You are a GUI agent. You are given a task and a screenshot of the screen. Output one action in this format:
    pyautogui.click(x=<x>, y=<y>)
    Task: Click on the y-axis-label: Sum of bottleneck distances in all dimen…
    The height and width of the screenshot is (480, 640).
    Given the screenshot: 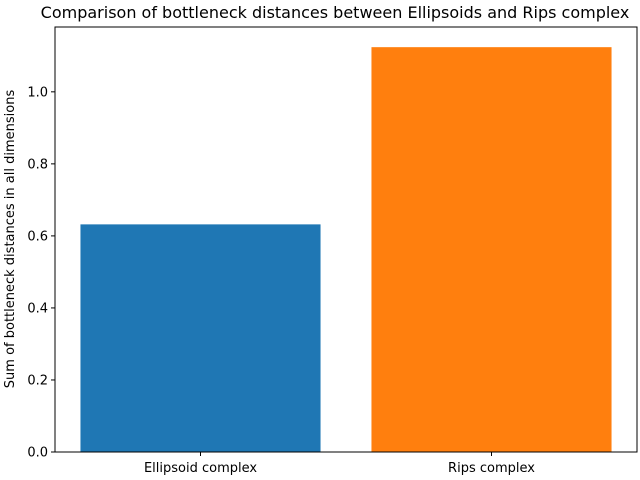 What is the action you would take?
    pyautogui.click(x=10, y=239)
    